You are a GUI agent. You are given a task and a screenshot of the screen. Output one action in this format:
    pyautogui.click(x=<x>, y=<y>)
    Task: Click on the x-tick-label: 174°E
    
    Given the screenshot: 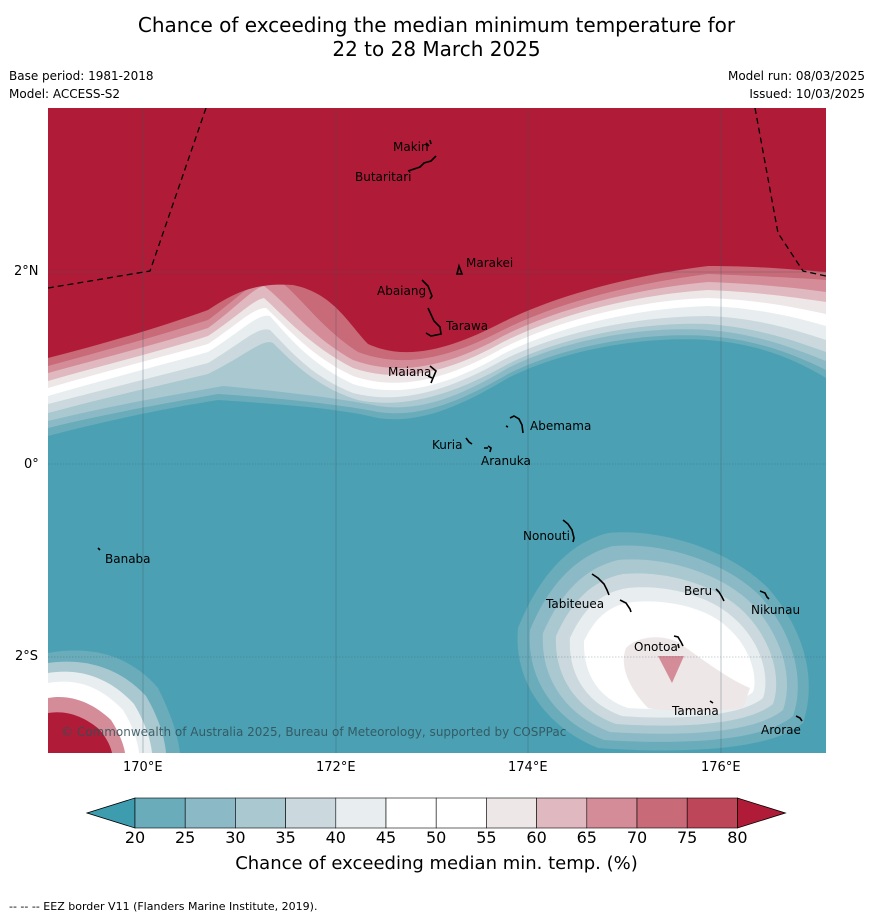 What is the action you would take?
    pyautogui.click(x=528, y=767)
    